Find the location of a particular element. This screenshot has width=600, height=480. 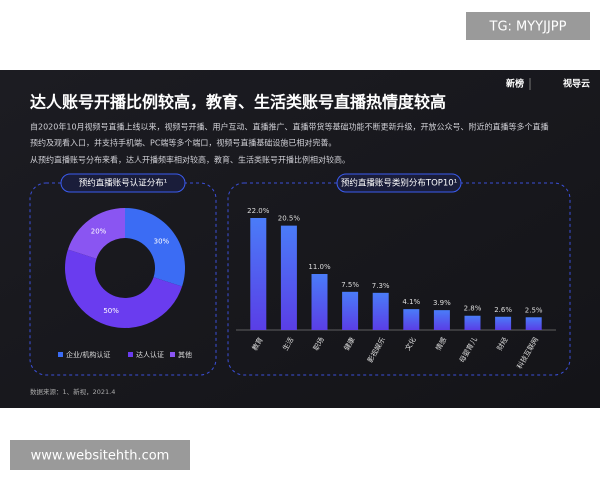

logo: 视导云 is located at coordinates (576, 84).